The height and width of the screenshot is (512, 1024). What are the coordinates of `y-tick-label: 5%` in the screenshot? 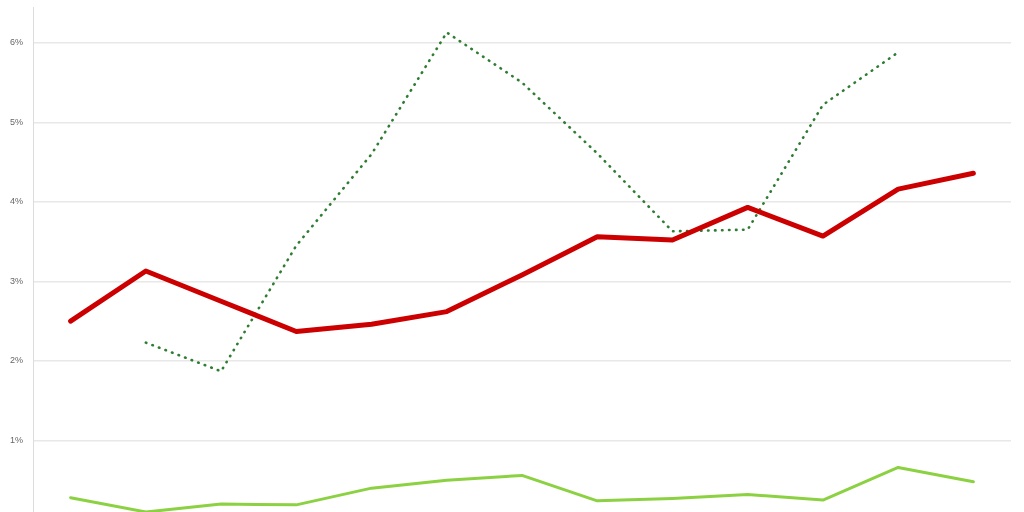 It's located at (16, 121).